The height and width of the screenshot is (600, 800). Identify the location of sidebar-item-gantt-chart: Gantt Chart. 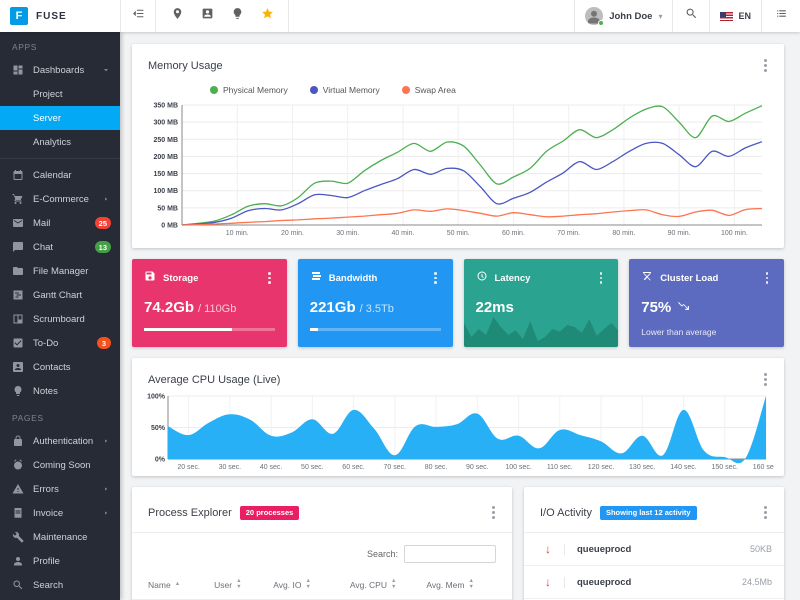
(60, 295).